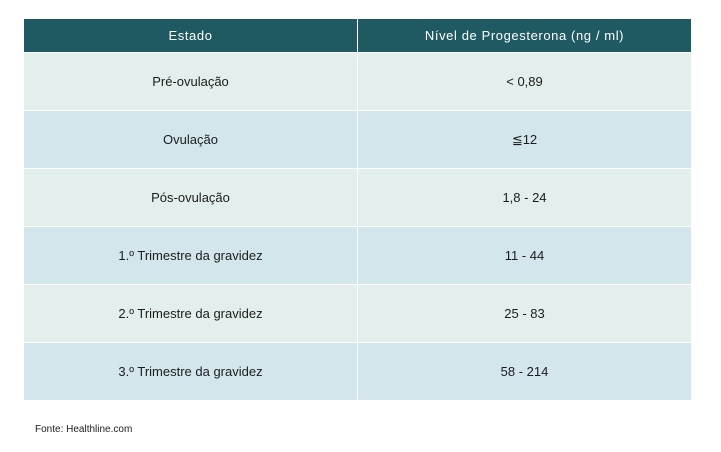 This screenshot has height=452, width=721. I want to click on table-row: Ovulação ≦12, so click(357, 139).